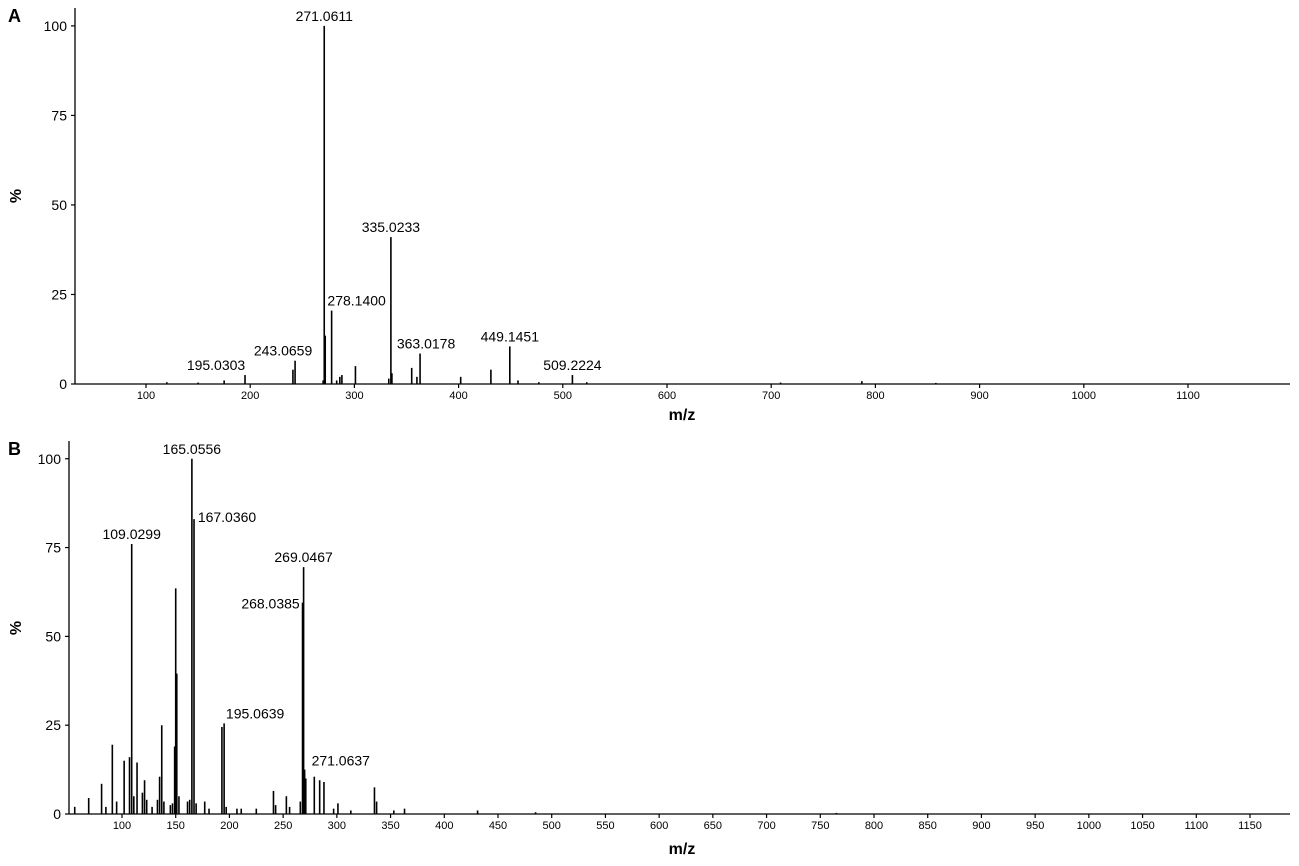 The width and height of the screenshot is (1299, 866). What do you see at coordinates (270, 604) in the screenshot?
I see `panel-b-peak-annotation-4: 268.0385` at bounding box center [270, 604].